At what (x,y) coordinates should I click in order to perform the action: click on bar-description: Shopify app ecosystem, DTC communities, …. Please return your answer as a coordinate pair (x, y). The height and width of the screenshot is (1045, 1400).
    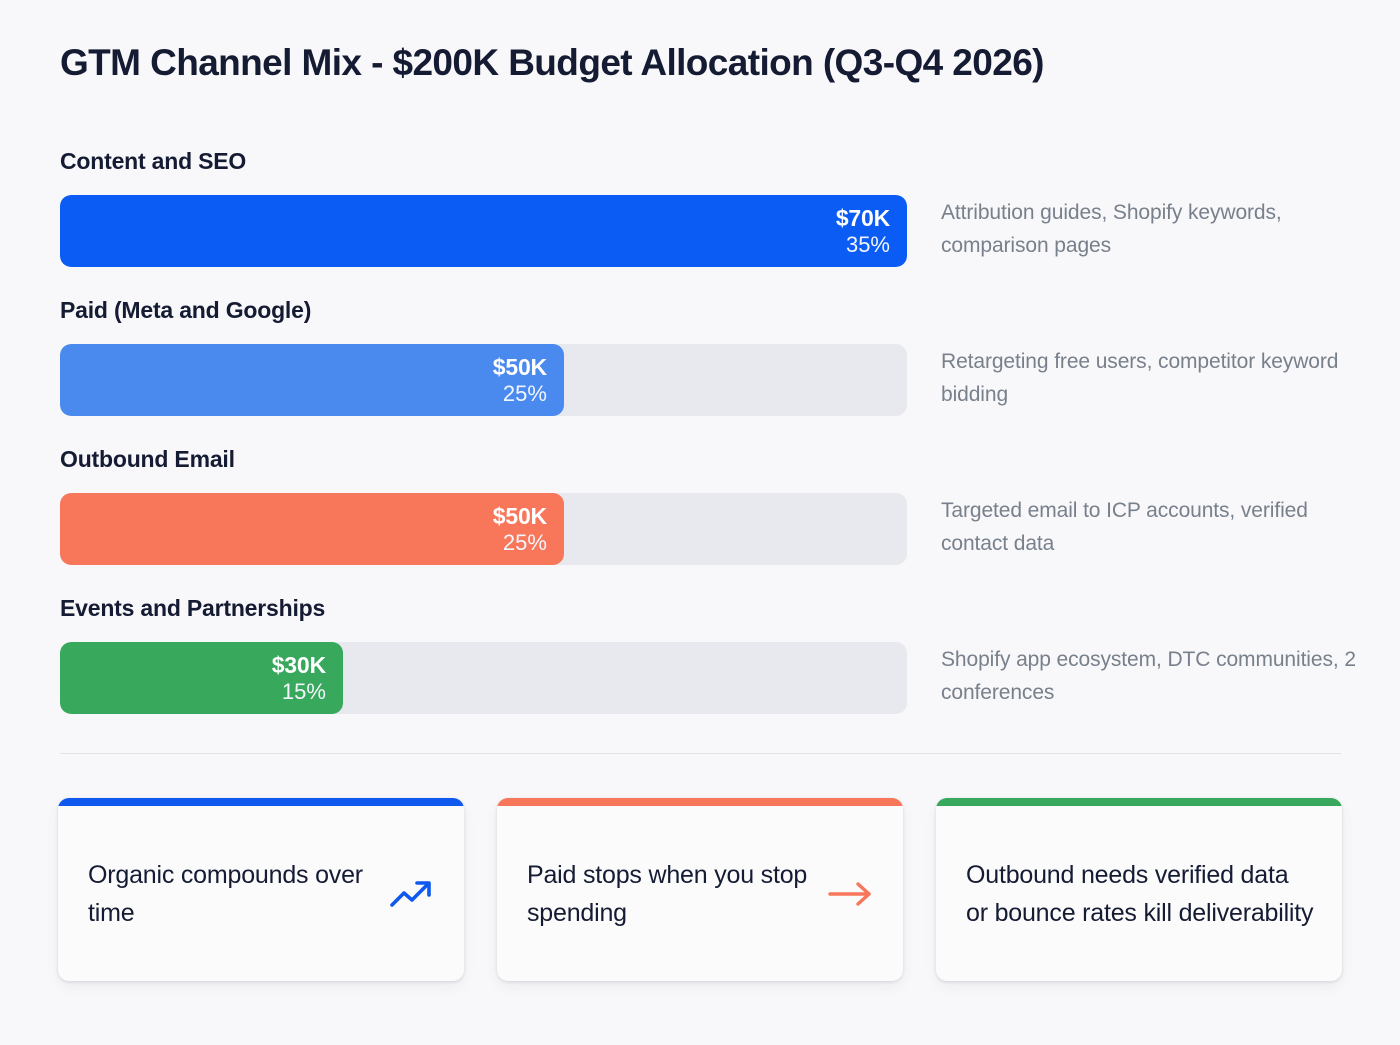
    Looking at the image, I should click on (1148, 676).